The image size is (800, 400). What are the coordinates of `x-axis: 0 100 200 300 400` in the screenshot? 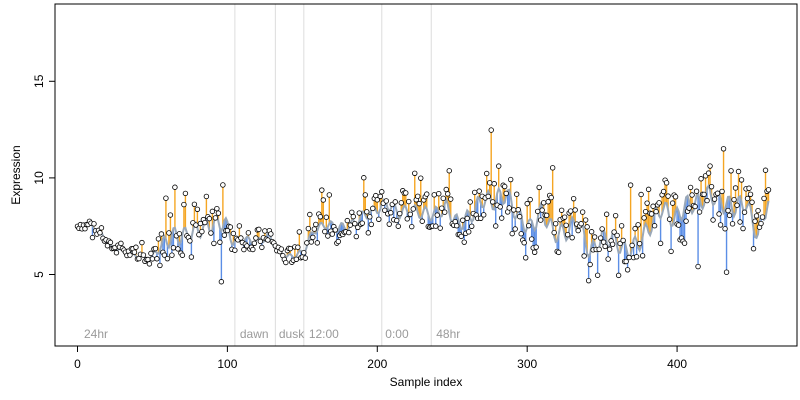 It's located at (380, 358).